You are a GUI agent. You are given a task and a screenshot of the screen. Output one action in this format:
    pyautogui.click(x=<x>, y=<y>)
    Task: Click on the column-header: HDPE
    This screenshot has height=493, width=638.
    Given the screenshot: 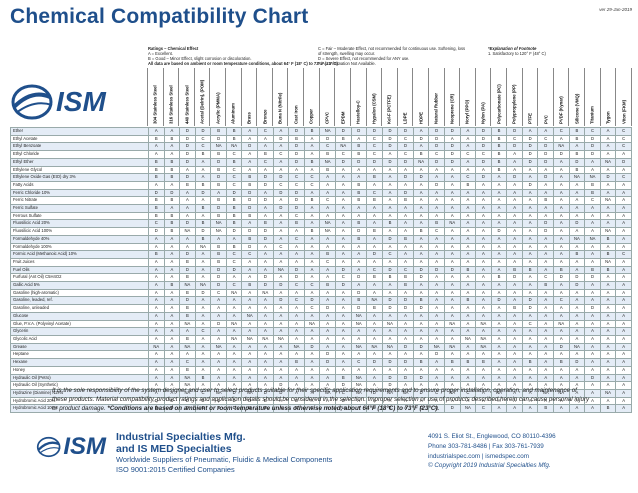 What is the action you would take?
    pyautogui.click(x=420, y=97)
    